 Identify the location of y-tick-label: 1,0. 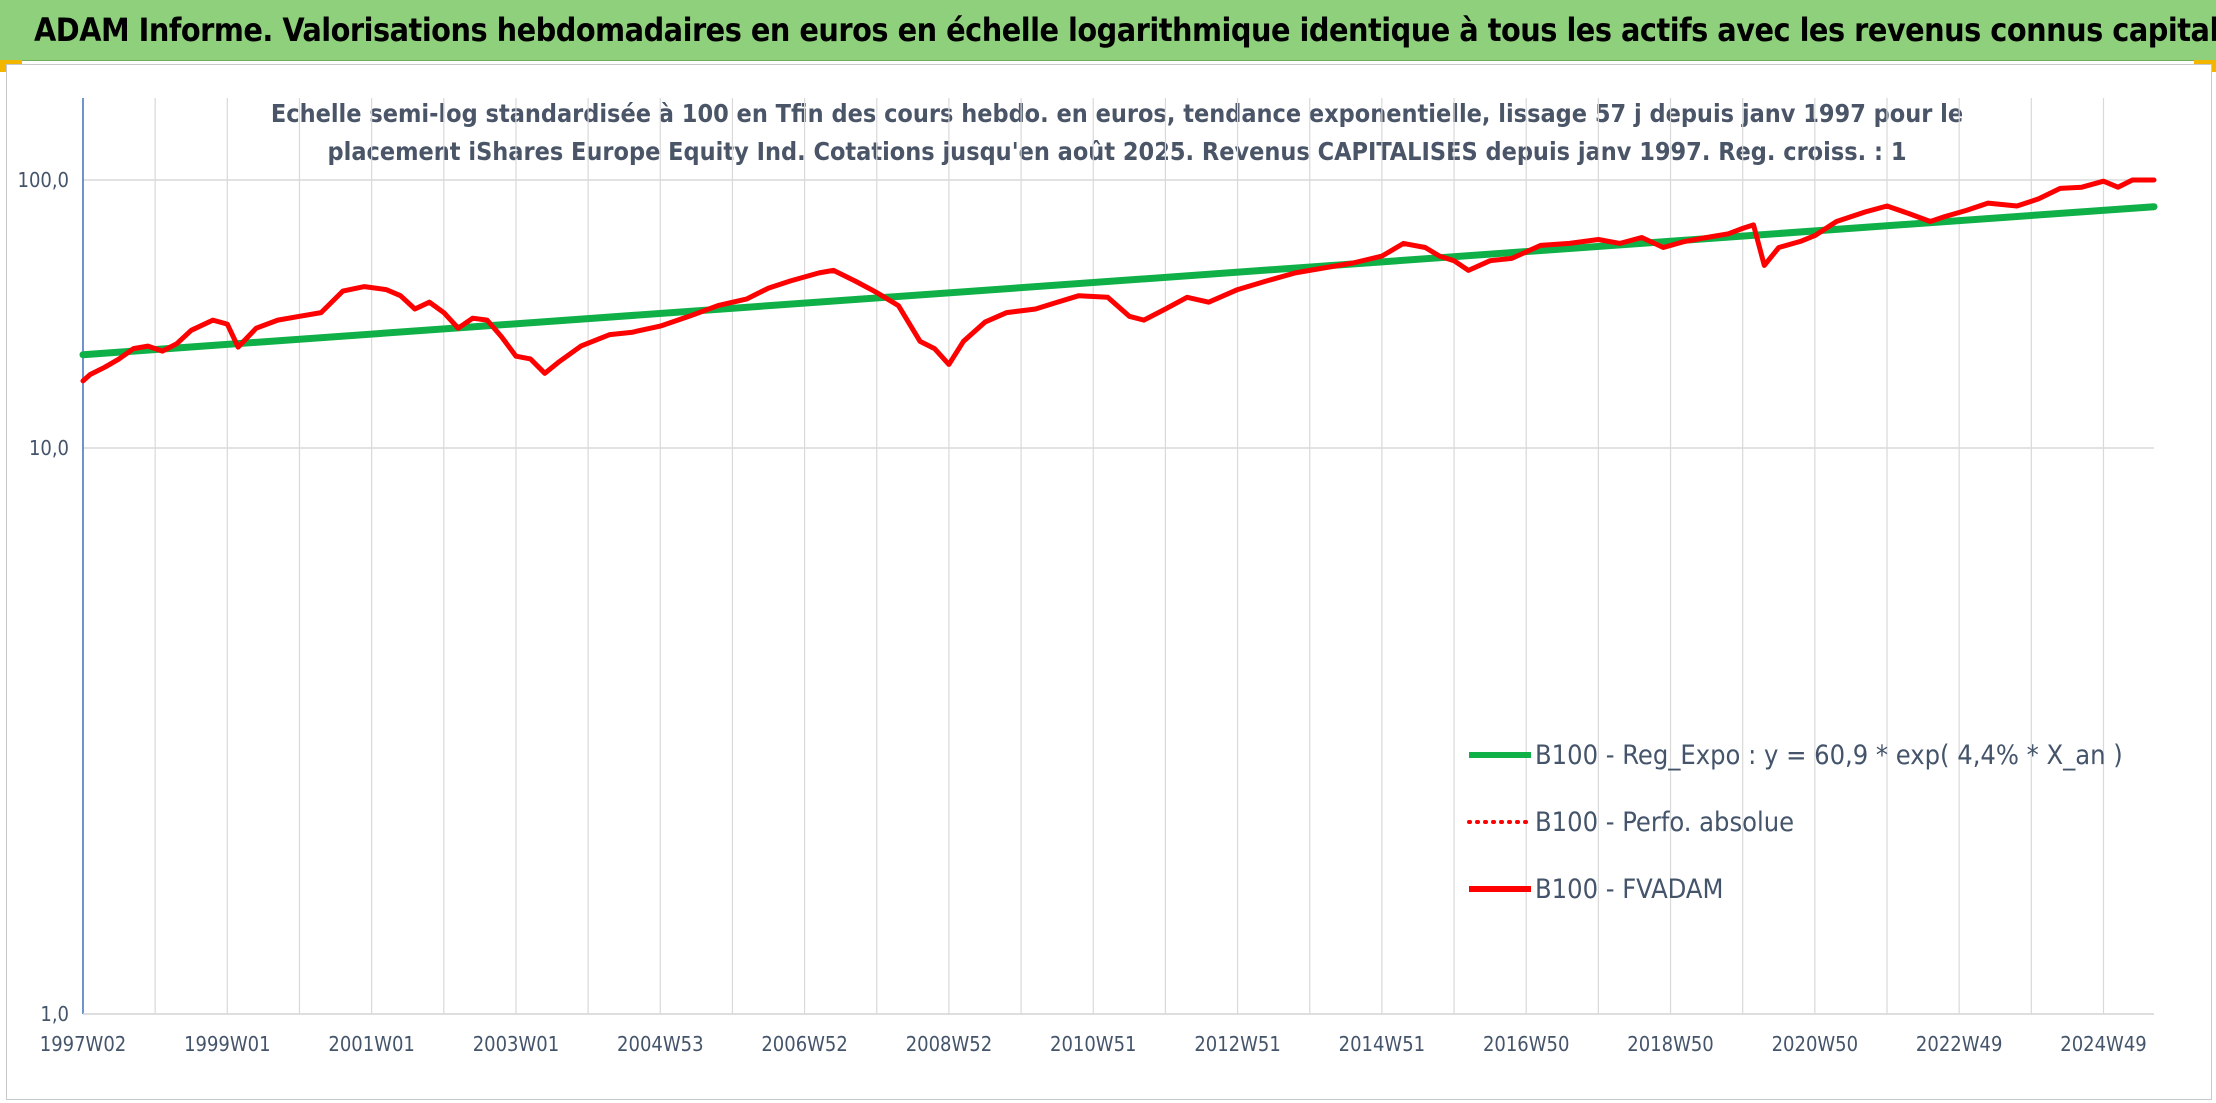
(54, 1014).